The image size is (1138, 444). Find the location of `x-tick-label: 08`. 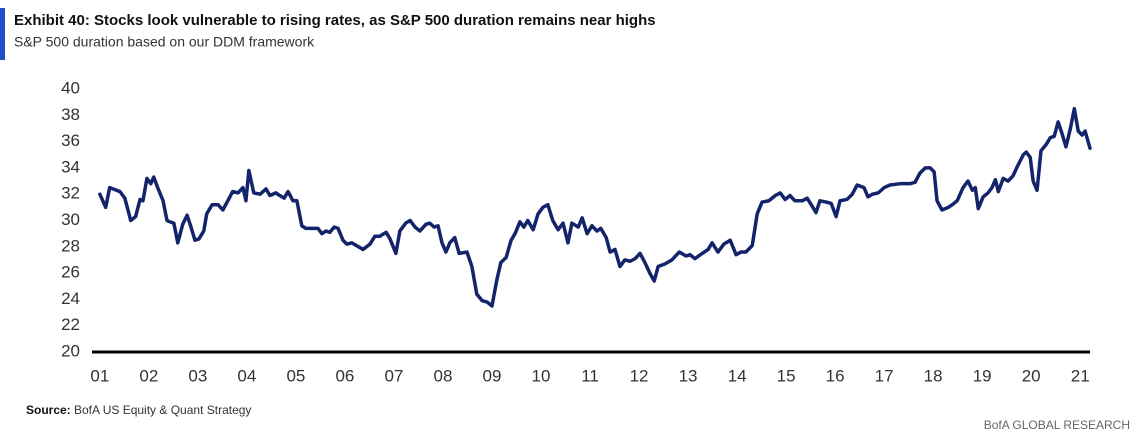

x-tick-label: 08 is located at coordinates (443, 375).